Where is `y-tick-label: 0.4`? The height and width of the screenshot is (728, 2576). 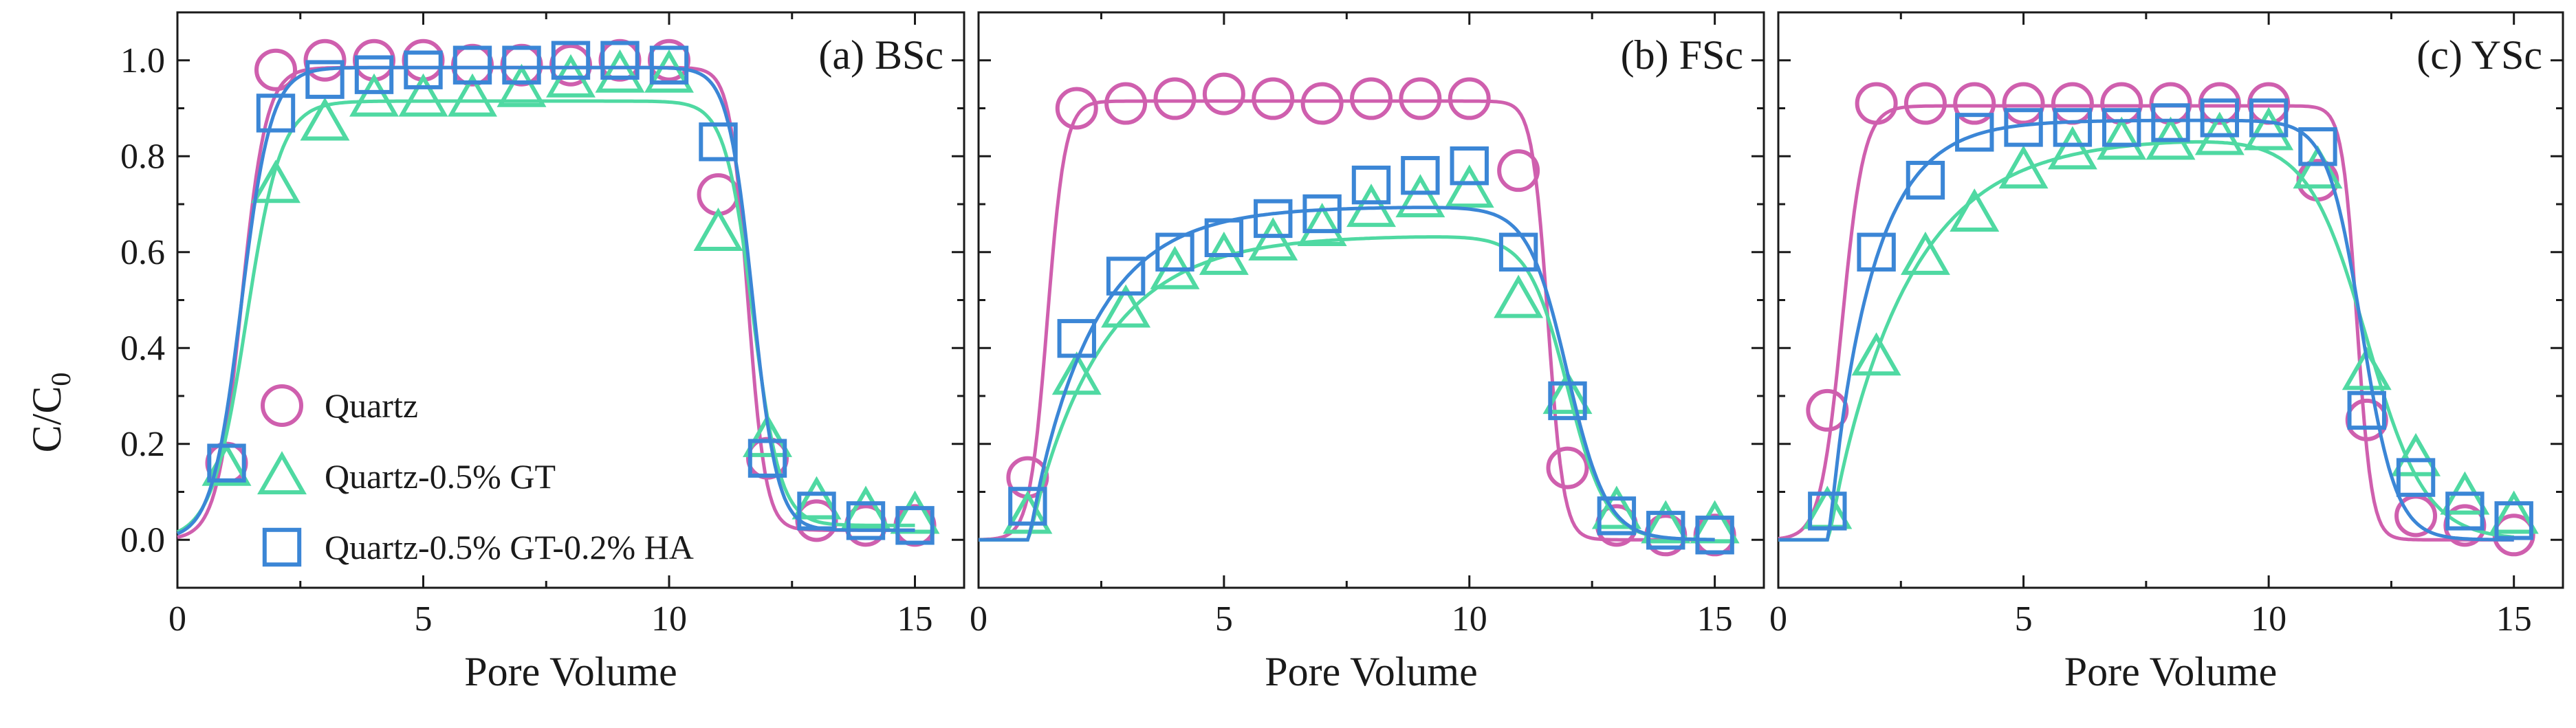 y-tick-label: 0.4 is located at coordinates (142, 348).